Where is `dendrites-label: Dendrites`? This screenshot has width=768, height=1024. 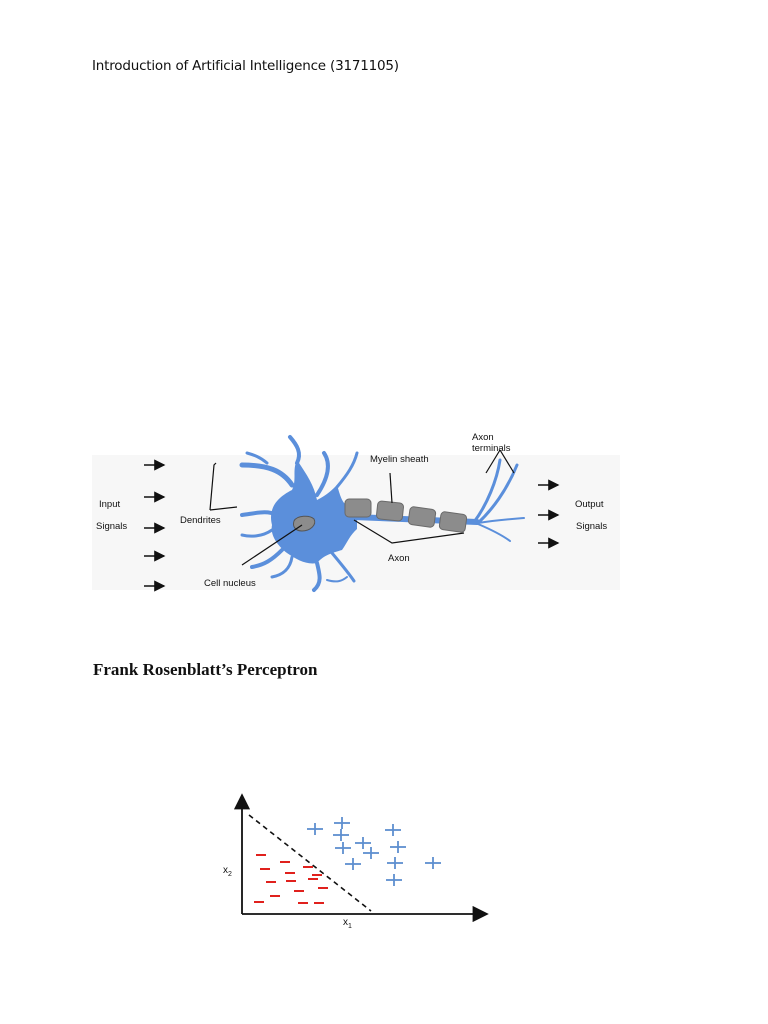
dendrites-label: Dendrites is located at coordinates (200, 520).